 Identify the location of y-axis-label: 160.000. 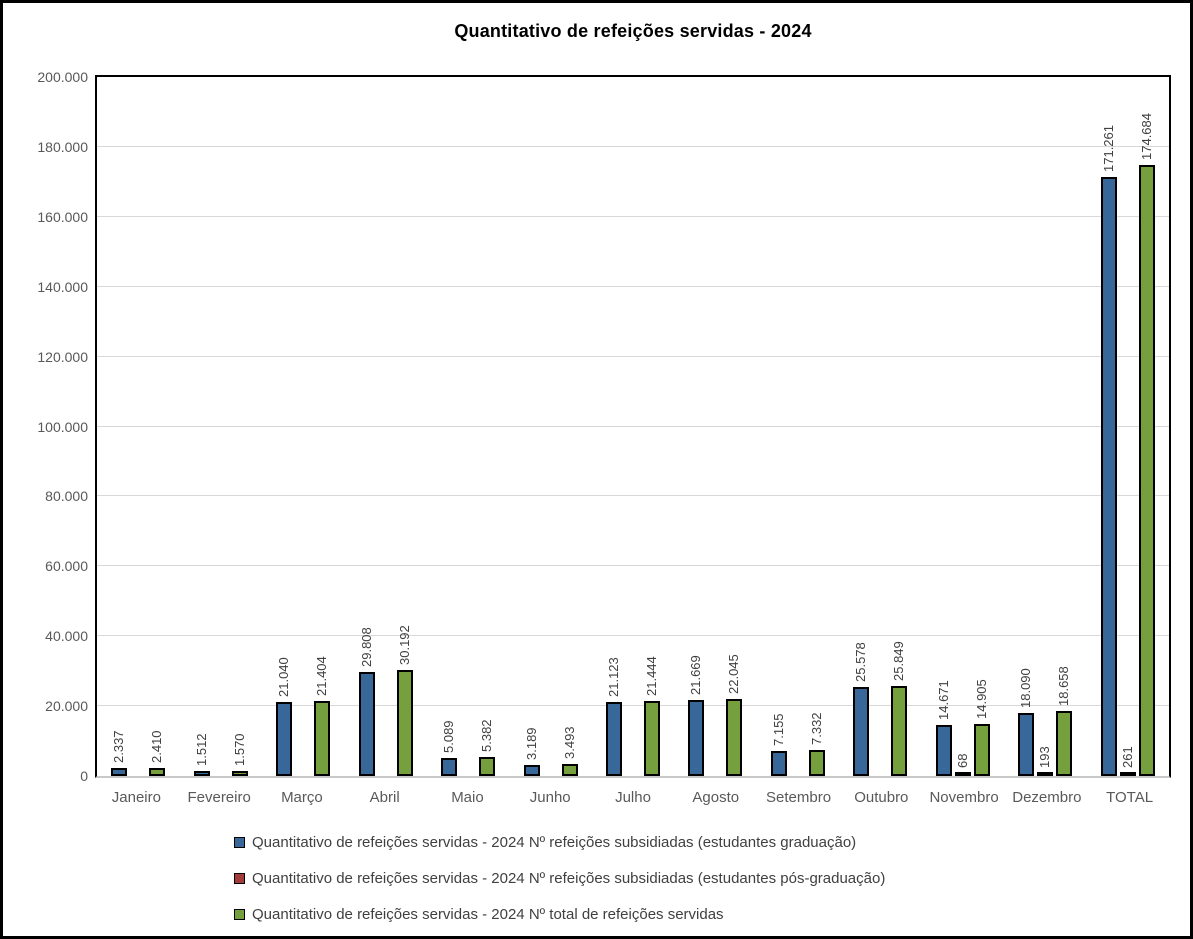
(62, 217).